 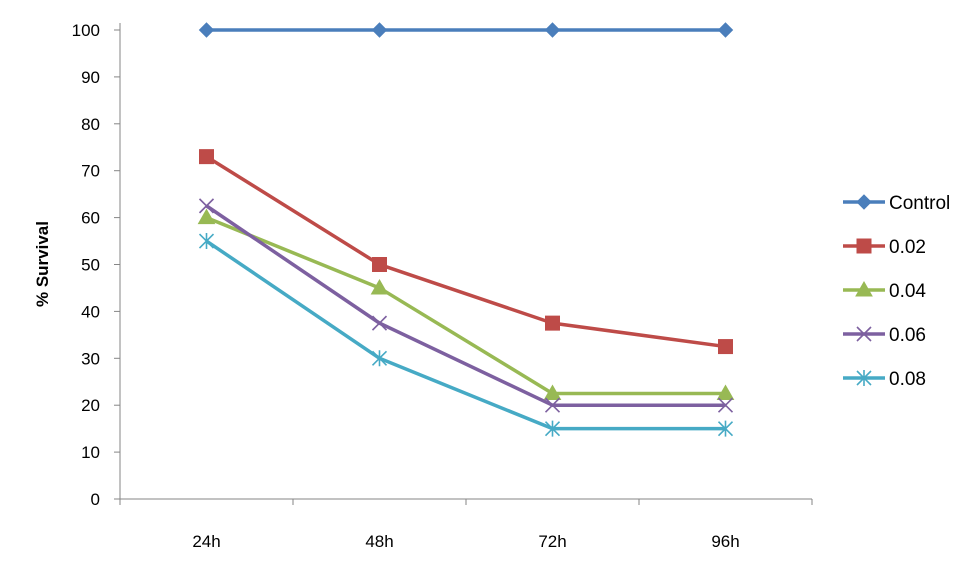 What do you see at coordinates (379, 541) in the screenshot?
I see `x-tick-label: 48h` at bounding box center [379, 541].